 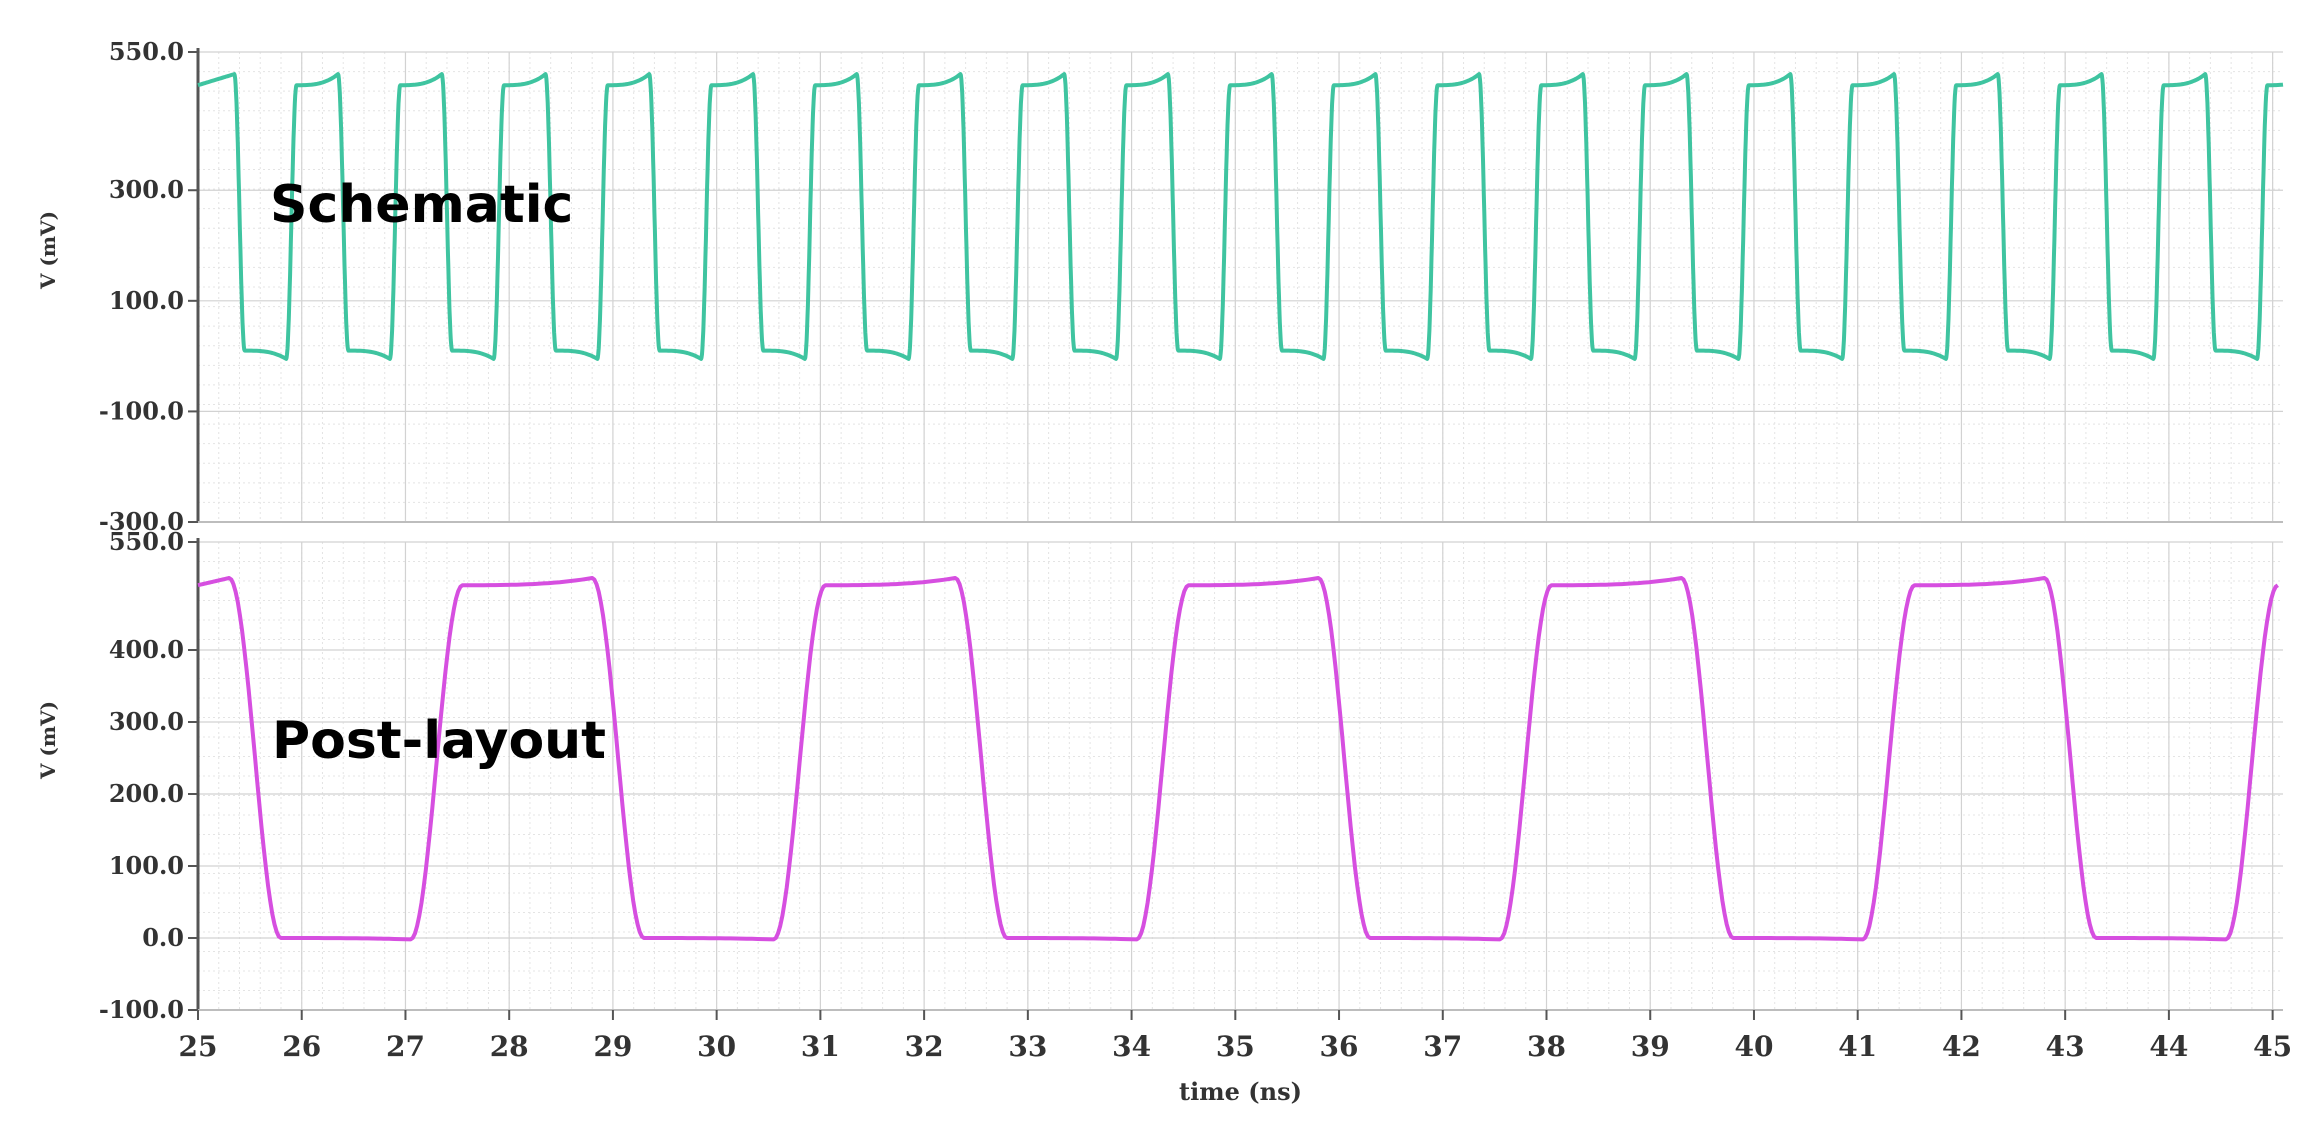 I want to click on x-tick-label: 35, so click(x=1235, y=1046).